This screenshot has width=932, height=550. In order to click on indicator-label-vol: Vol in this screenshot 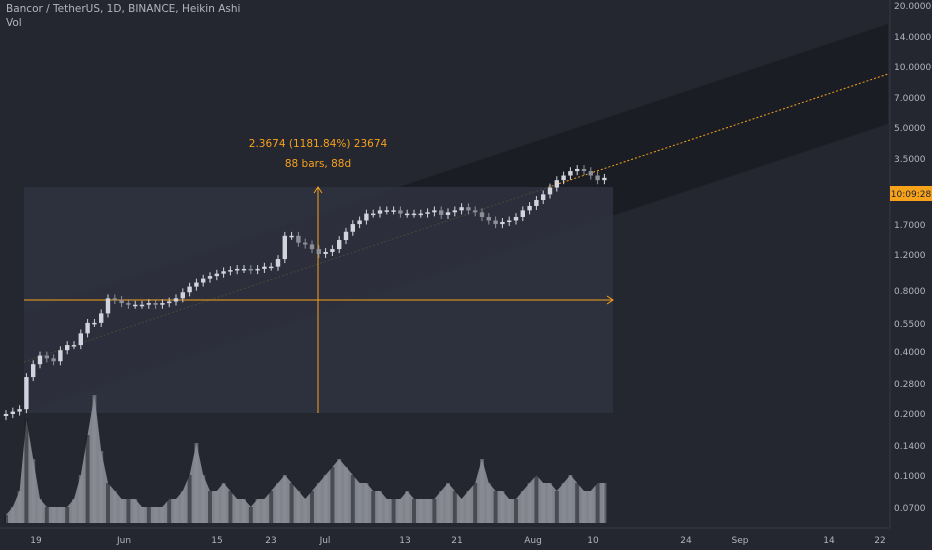, I will do `click(14, 23)`.